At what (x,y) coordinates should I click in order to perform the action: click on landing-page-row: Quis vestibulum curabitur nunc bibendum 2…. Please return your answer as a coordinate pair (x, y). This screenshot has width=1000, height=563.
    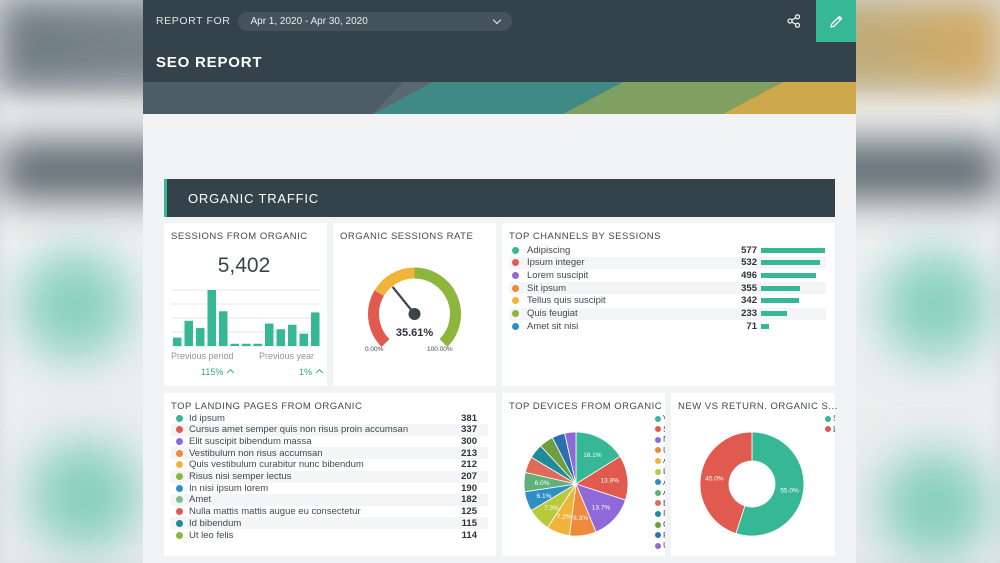
    Looking at the image, I should click on (329, 465).